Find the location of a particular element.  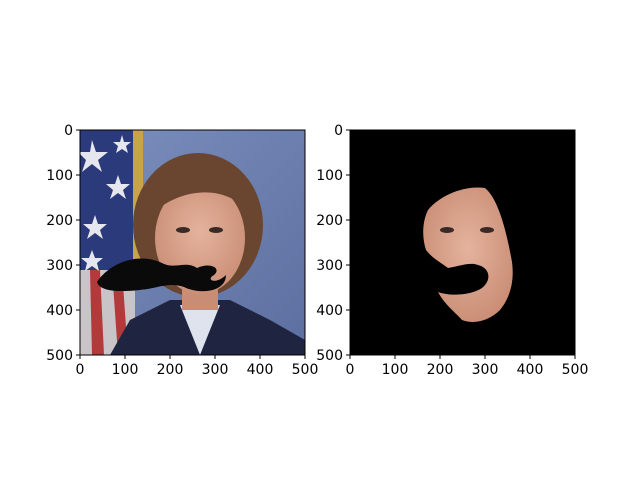

flag is located at coordinates (107, 242).